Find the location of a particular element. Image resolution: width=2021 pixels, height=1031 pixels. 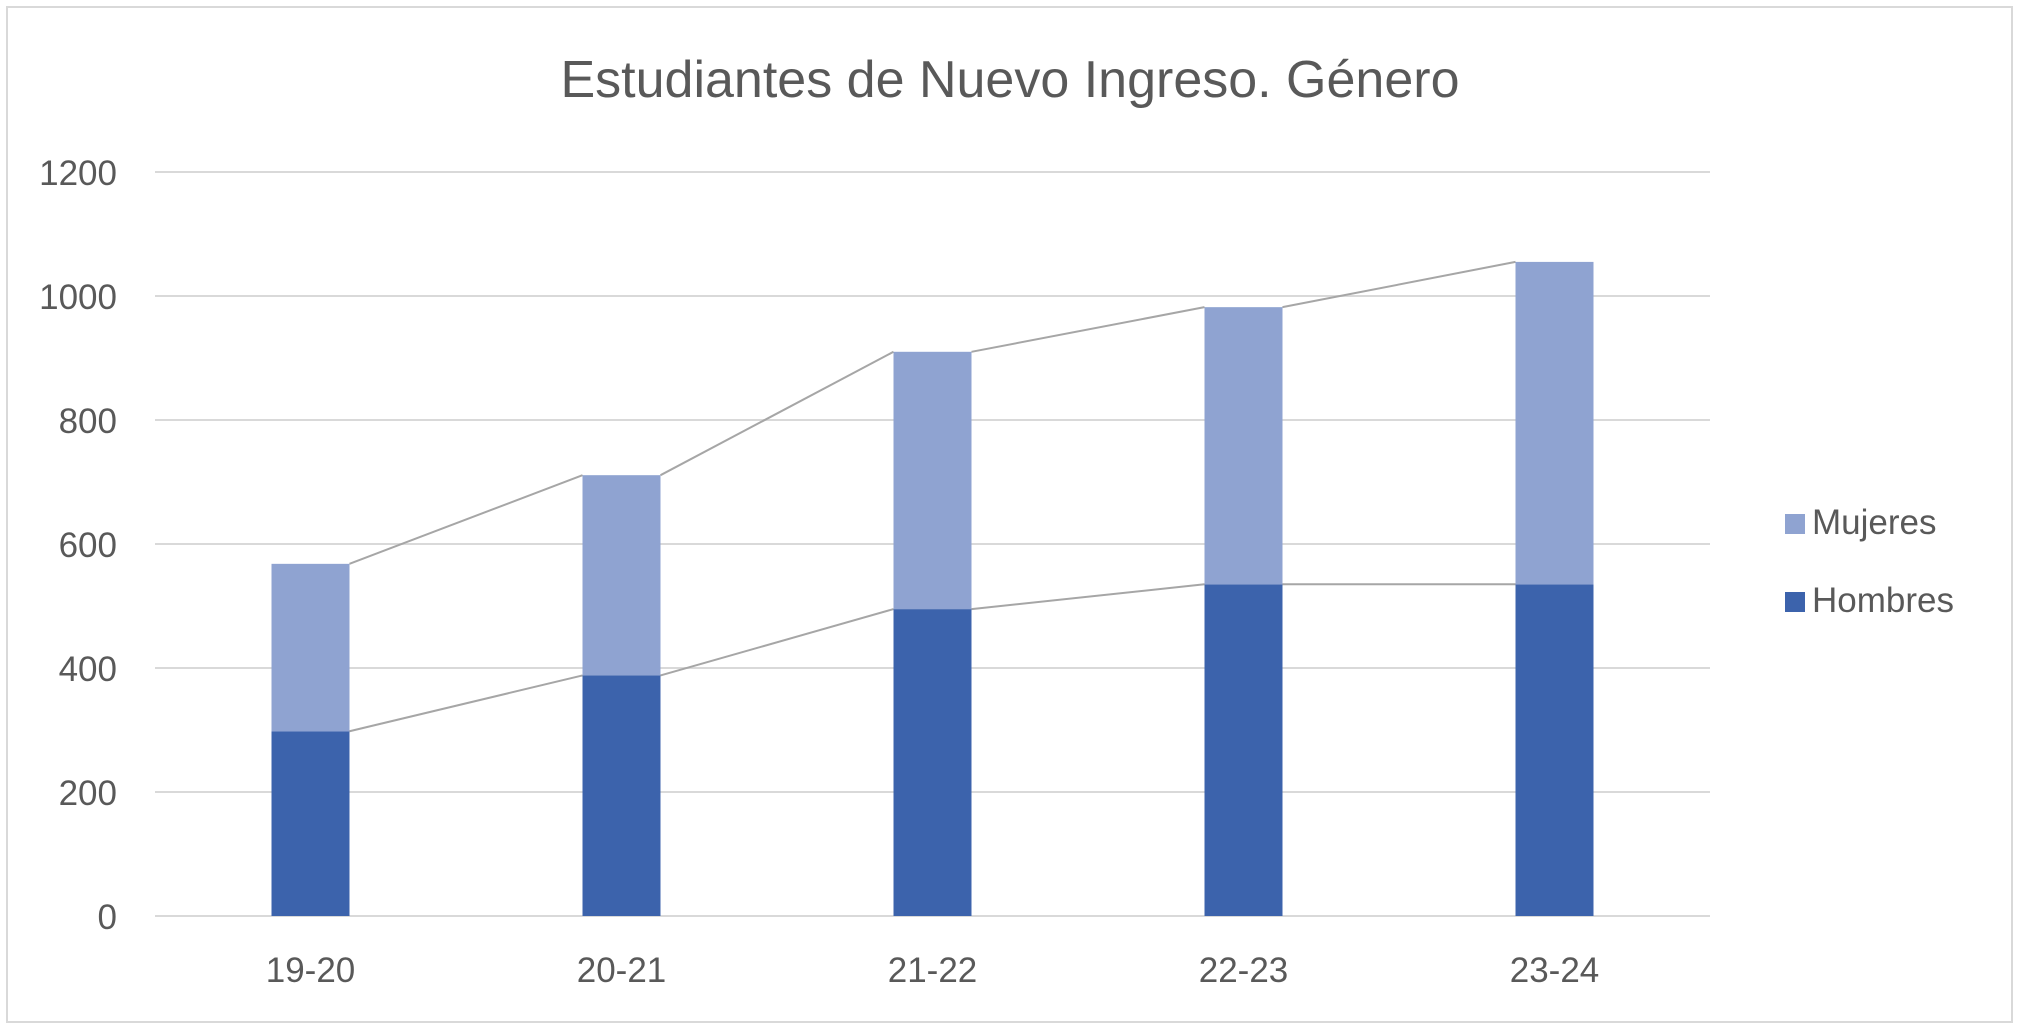

y-tick-label: 200 is located at coordinates (88, 793).